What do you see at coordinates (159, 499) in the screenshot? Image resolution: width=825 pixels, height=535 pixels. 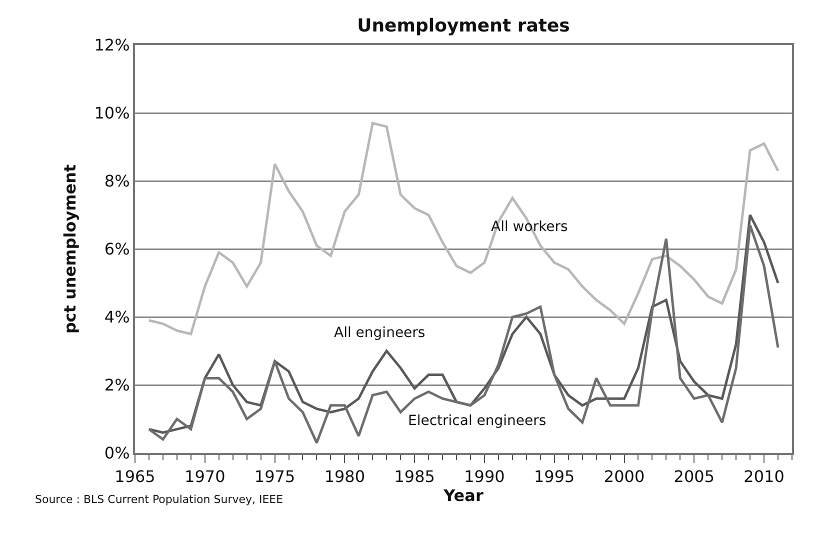 I see `source-note: Source : BLS Current Population Survey, IEEE` at bounding box center [159, 499].